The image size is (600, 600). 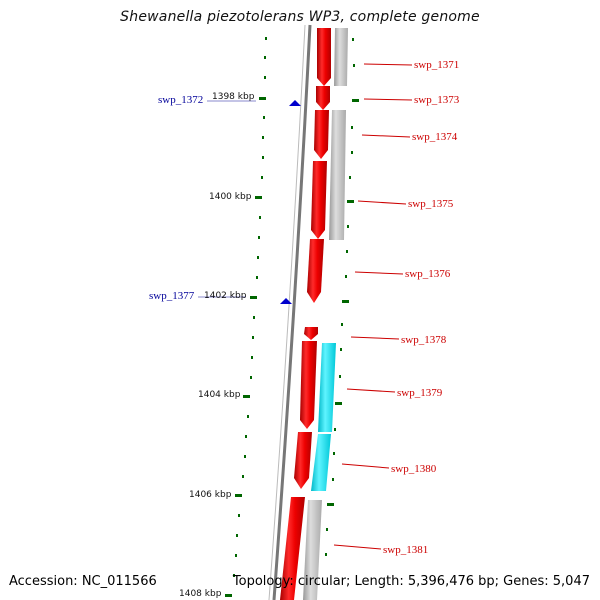 I want to click on genome-backbone, so click(x=292, y=312).